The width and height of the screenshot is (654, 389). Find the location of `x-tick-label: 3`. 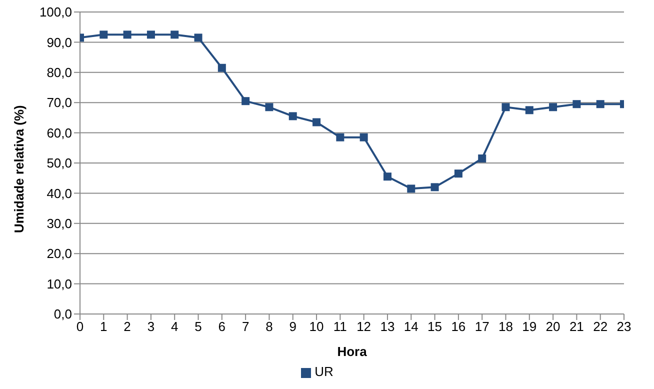

x-tick-label: 3 is located at coordinates (151, 326).